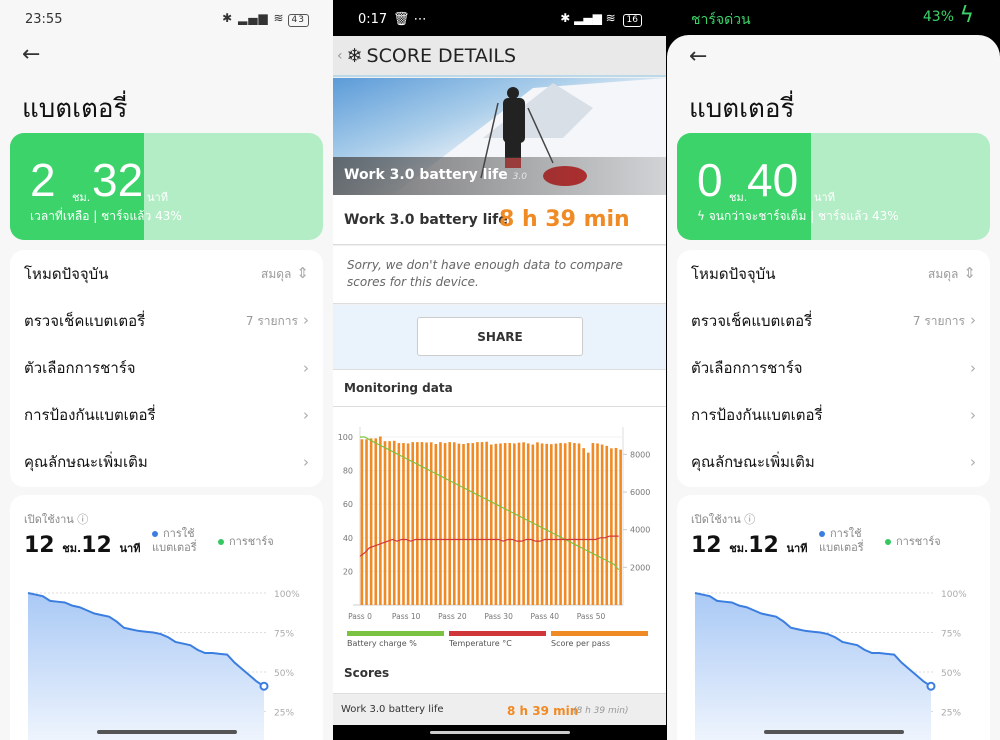 This screenshot has height=740, width=1000. Describe the element at coordinates (348, 571) in the screenshot. I see `y-left-tick: 20` at that location.